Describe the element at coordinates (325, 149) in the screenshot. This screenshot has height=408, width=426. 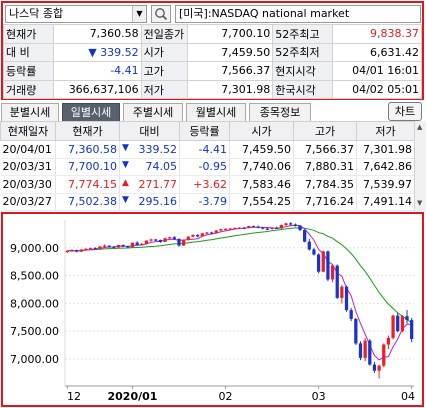
I see `table-cell: 7,566.37` at that location.